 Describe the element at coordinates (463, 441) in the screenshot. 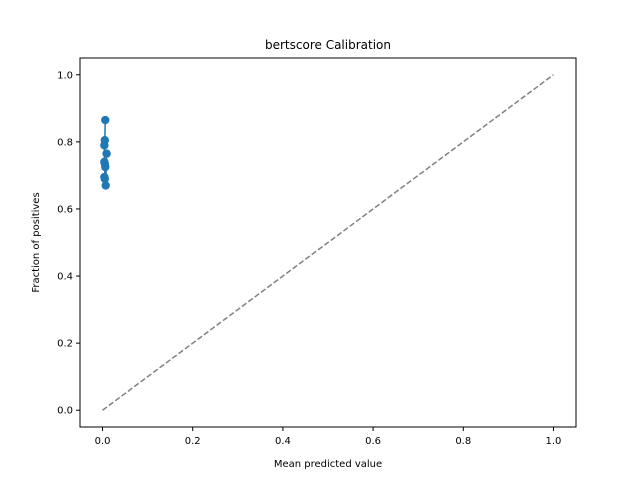

I see `x-tick-label: 0.8` at that location.